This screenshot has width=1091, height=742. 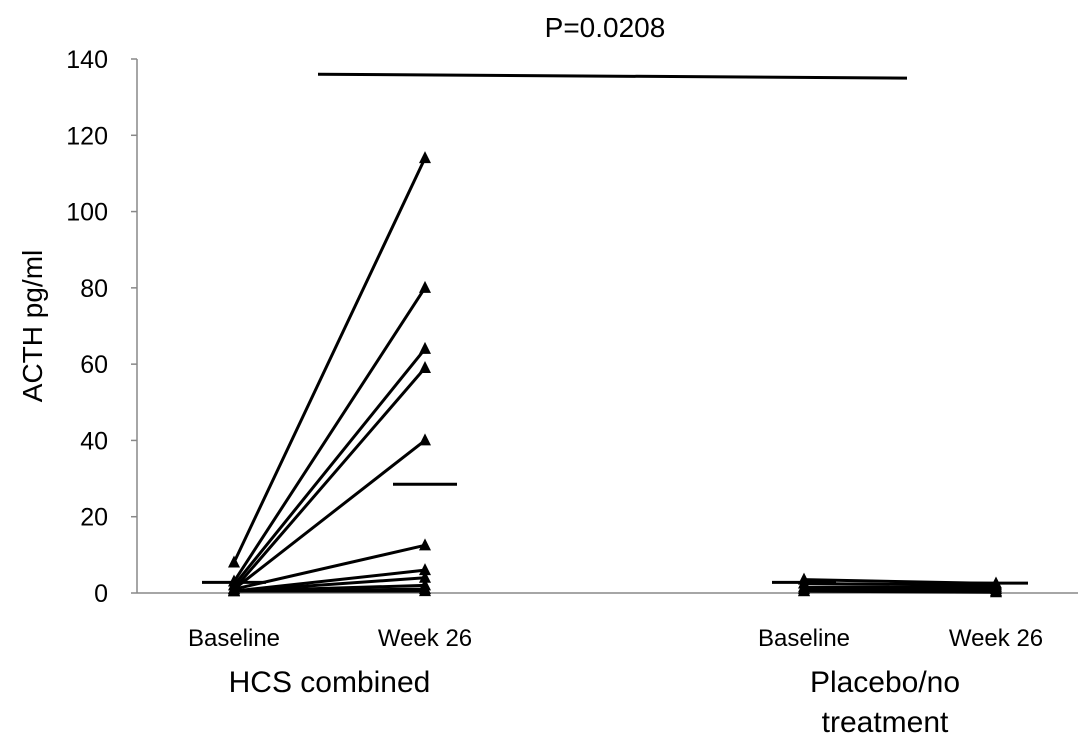 I want to click on y-tick-label-2: 40, so click(x=94, y=441).